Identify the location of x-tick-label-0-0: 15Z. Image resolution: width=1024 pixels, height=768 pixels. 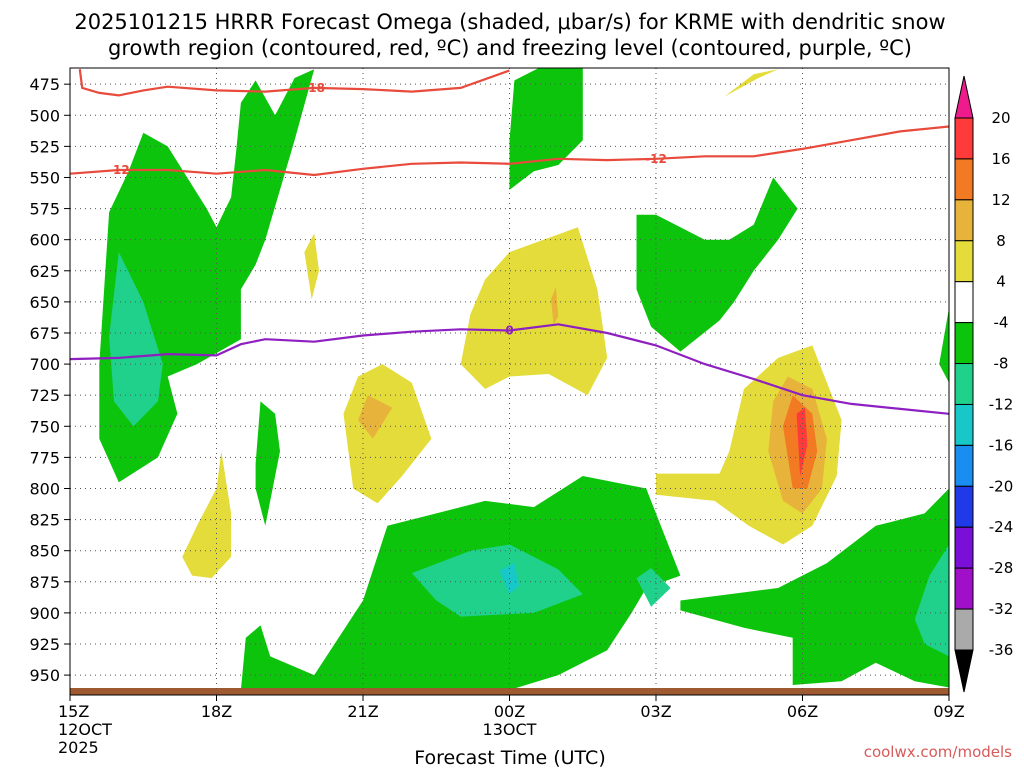
(73, 711).